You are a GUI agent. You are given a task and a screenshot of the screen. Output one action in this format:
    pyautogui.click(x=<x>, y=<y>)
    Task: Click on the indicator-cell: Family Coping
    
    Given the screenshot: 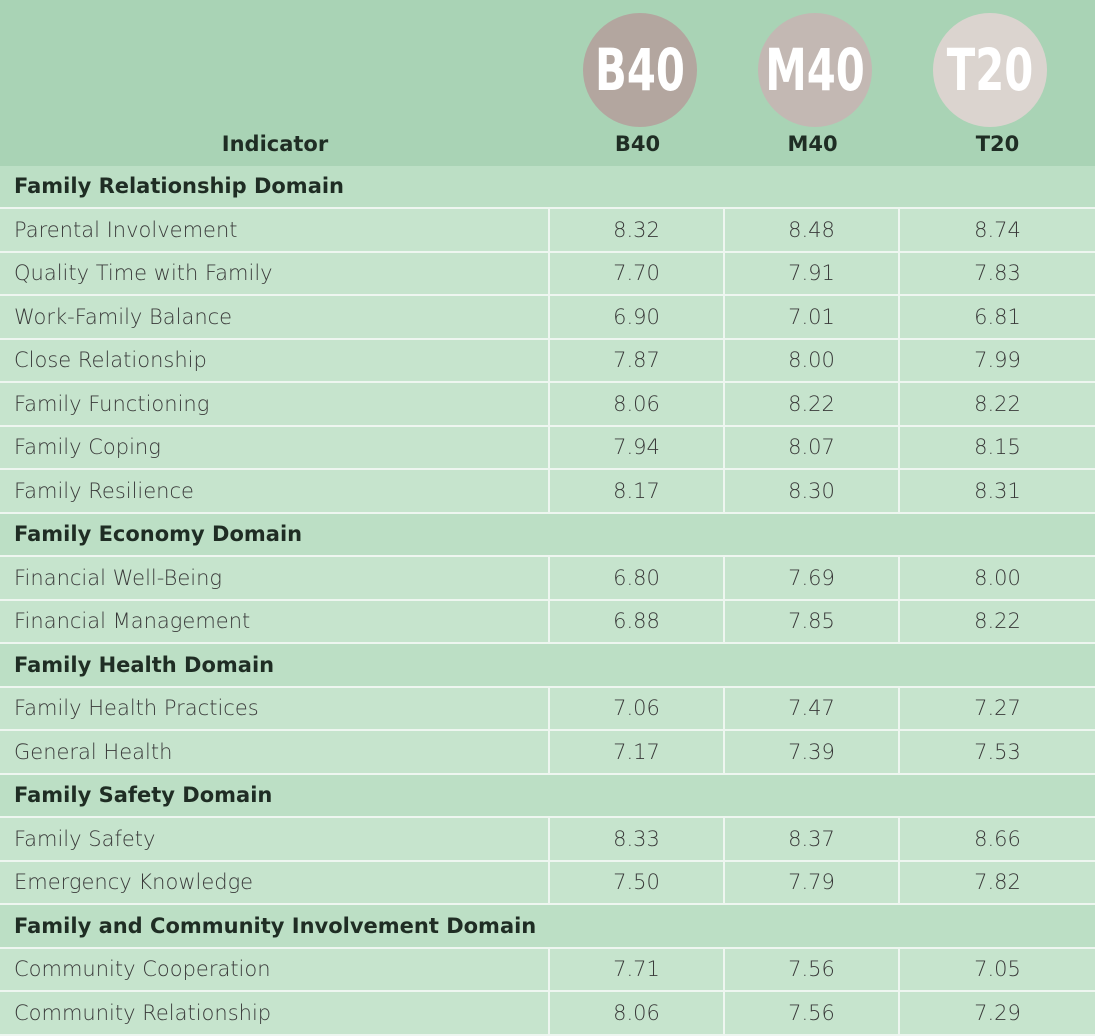 What is the action you would take?
    pyautogui.click(x=275, y=448)
    